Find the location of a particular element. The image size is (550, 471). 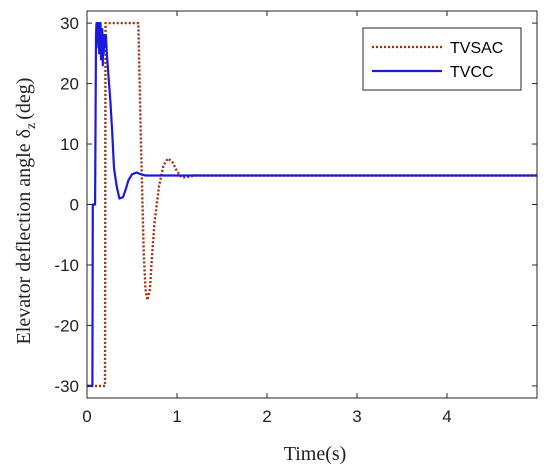

x-tick-label: 4 is located at coordinates (446, 416).